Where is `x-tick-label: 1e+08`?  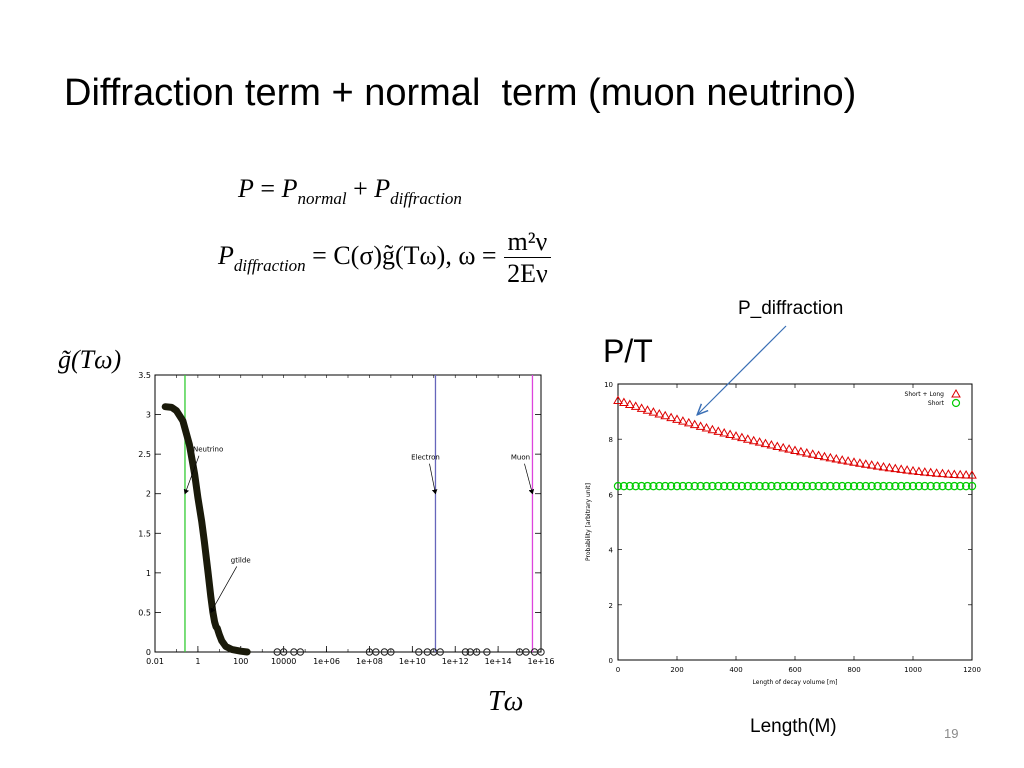
x-tick-label: 1e+08 is located at coordinates (369, 661).